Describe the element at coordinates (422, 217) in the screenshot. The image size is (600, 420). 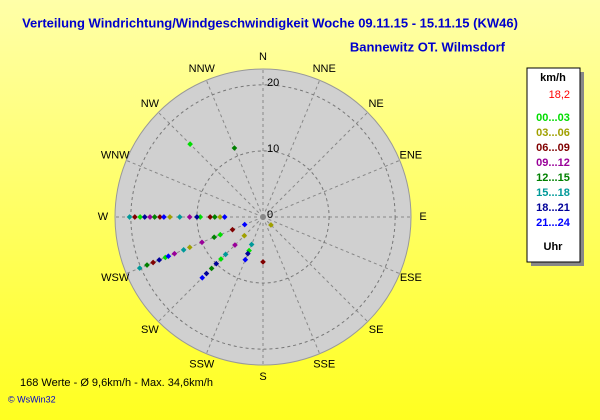
I see `direction-label: E` at that location.